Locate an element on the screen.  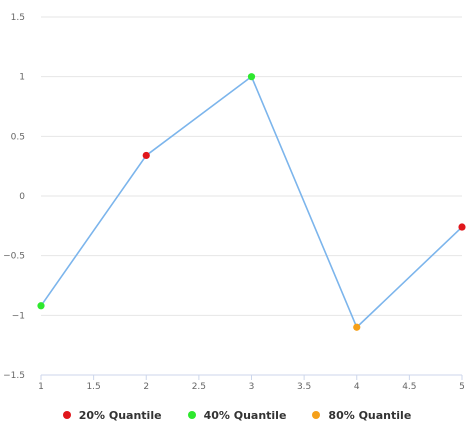
legend-label-20-quantile: 20% Quantile is located at coordinates (120, 415).